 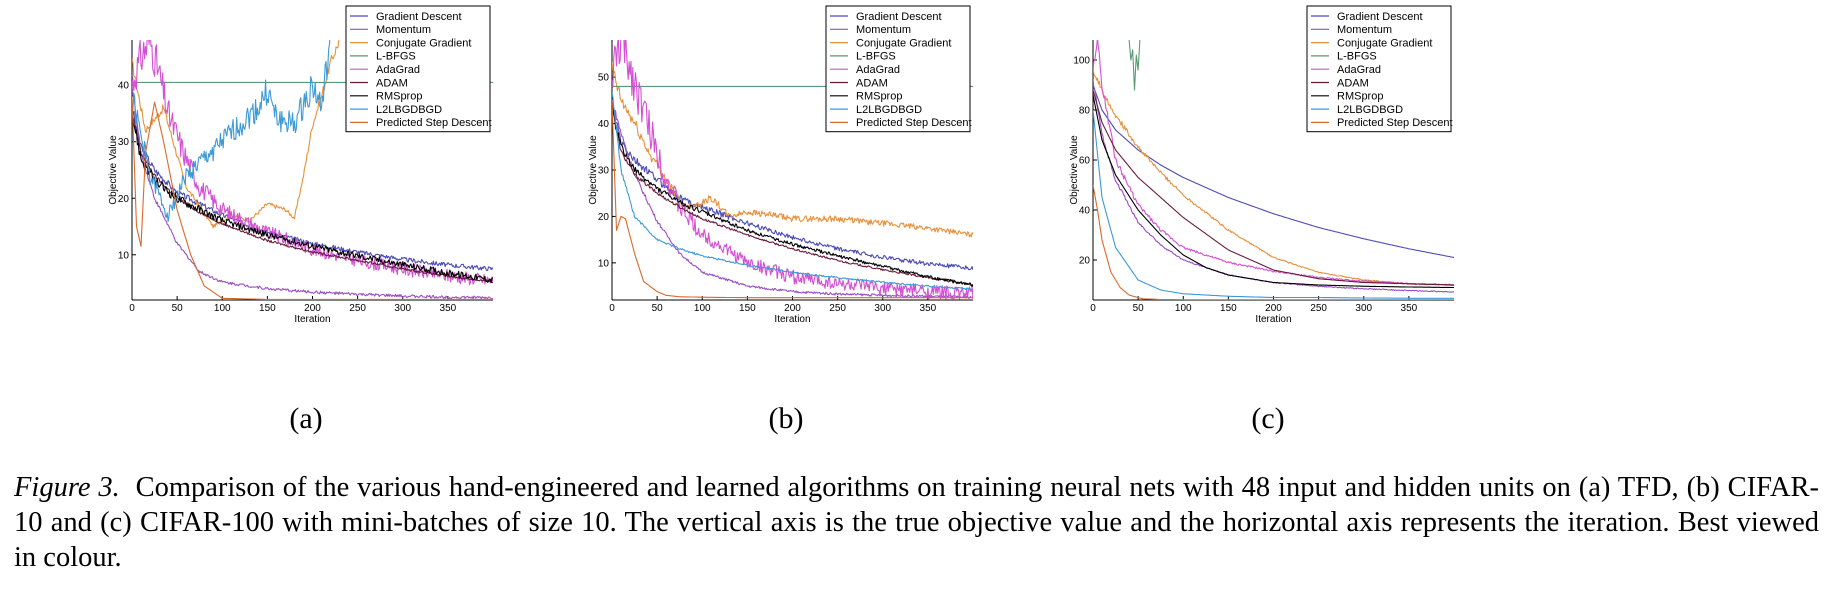 I want to click on x-tick-label: 200, so click(x=1273, y=308).